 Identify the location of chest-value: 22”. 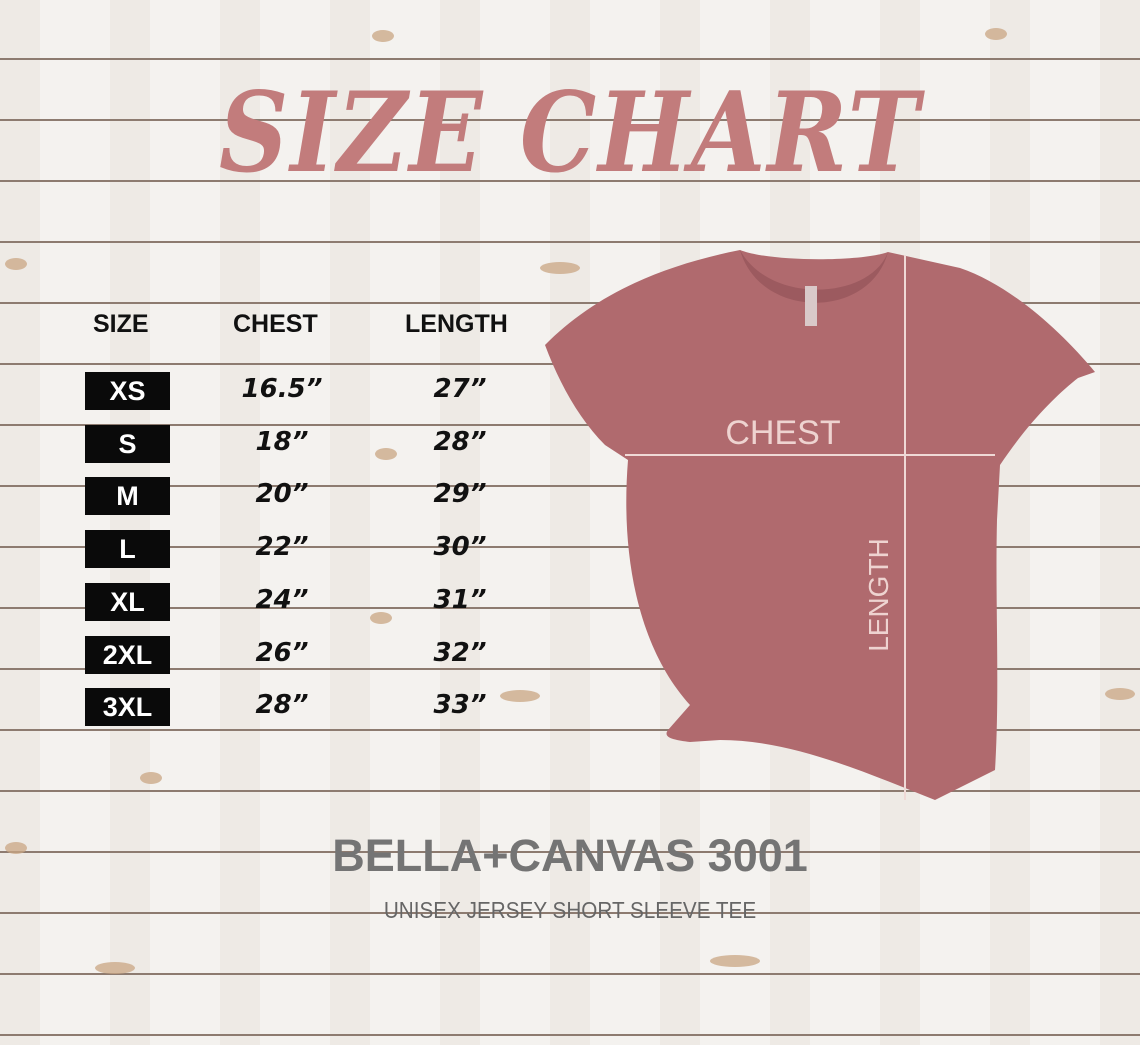
(282, 547).